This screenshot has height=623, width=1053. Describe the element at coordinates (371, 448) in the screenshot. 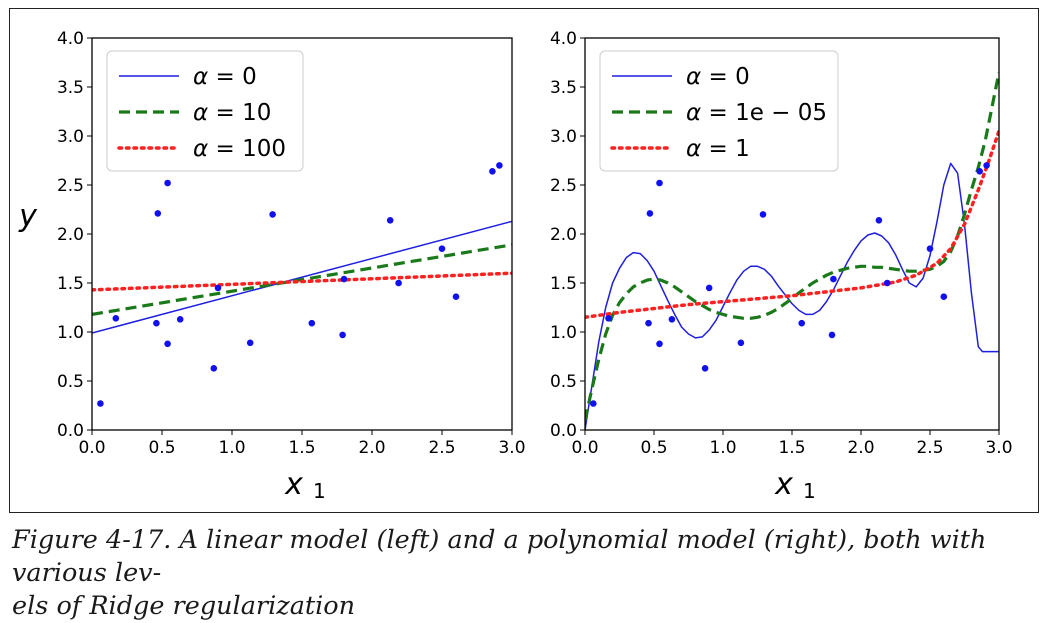

I see `left-xtick-label: 2.0` at that location.